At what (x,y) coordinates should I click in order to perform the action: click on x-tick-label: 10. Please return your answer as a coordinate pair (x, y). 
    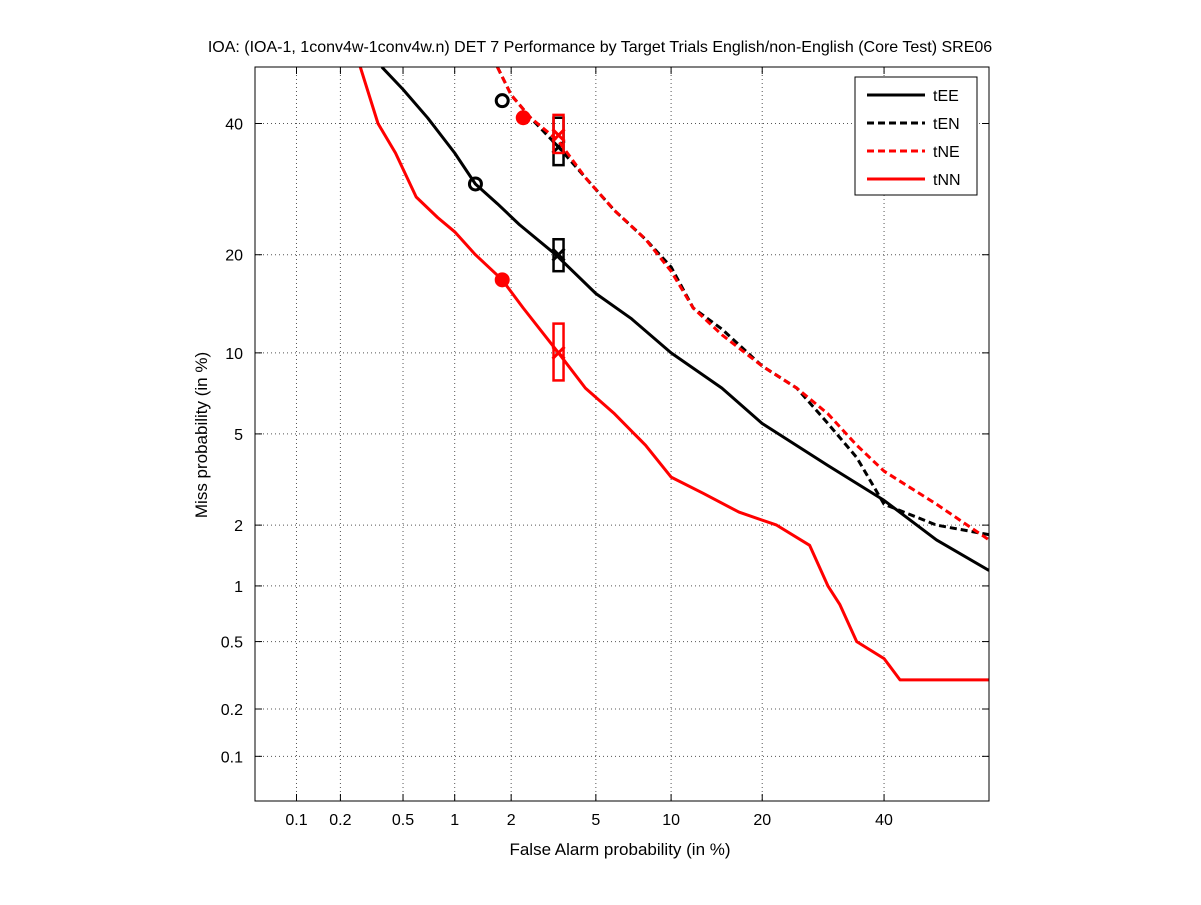
    Looking at the image, I should click on (671, 820).